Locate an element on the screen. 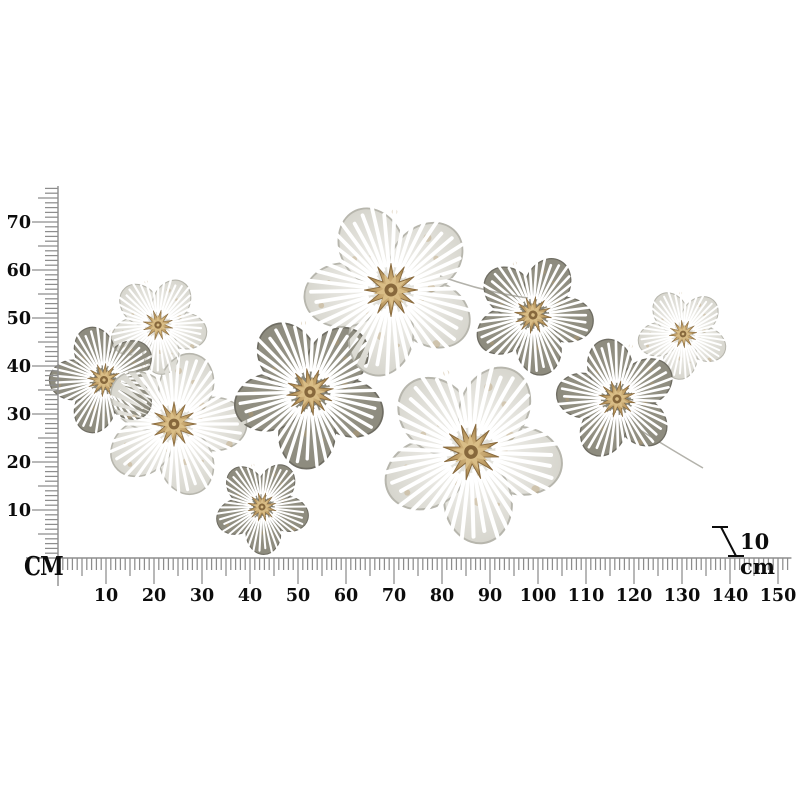 This screenshot has width=800, height=800. flower-white-bottom-large is located at coordinates (473, 455).